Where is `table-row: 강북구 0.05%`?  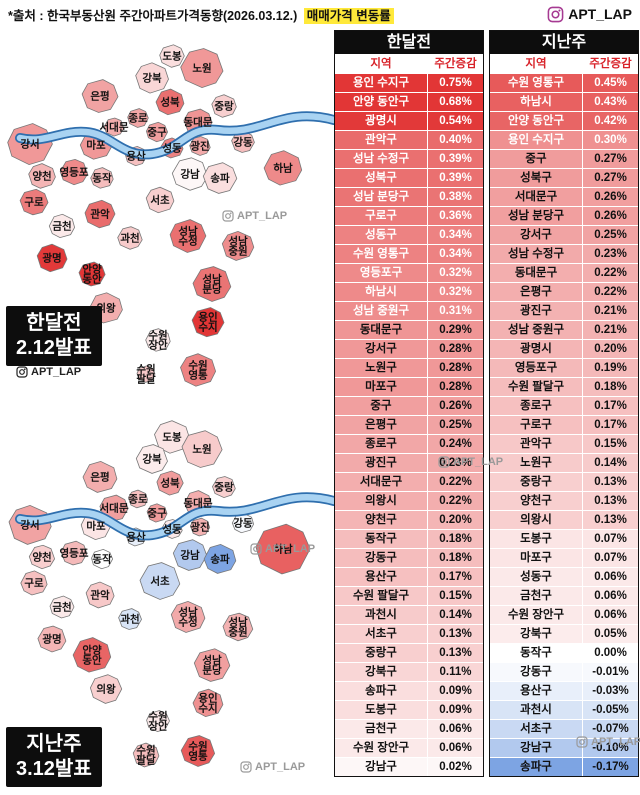 table-row: 강북구 0.05% is located at coordinates (564, 633).